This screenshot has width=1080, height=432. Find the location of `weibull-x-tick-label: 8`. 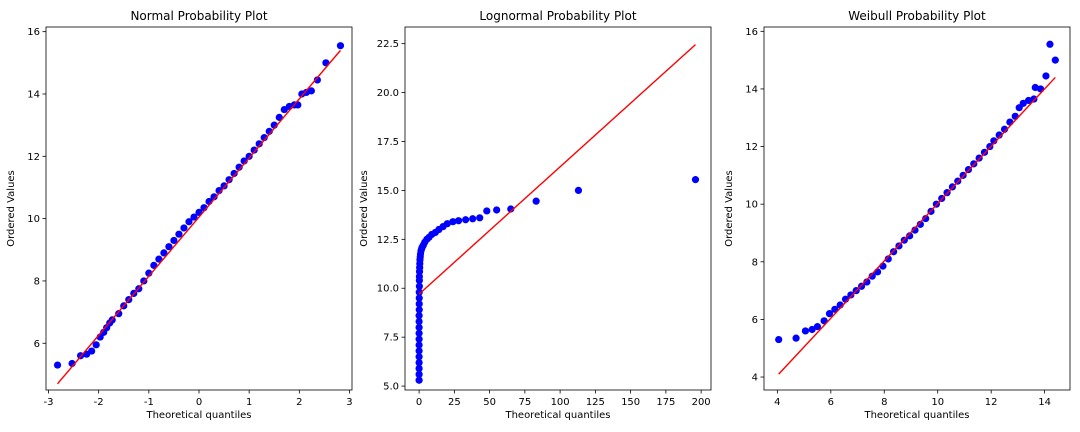

weibull-x-tick-label: 8 is located at coordinates (884, 402).